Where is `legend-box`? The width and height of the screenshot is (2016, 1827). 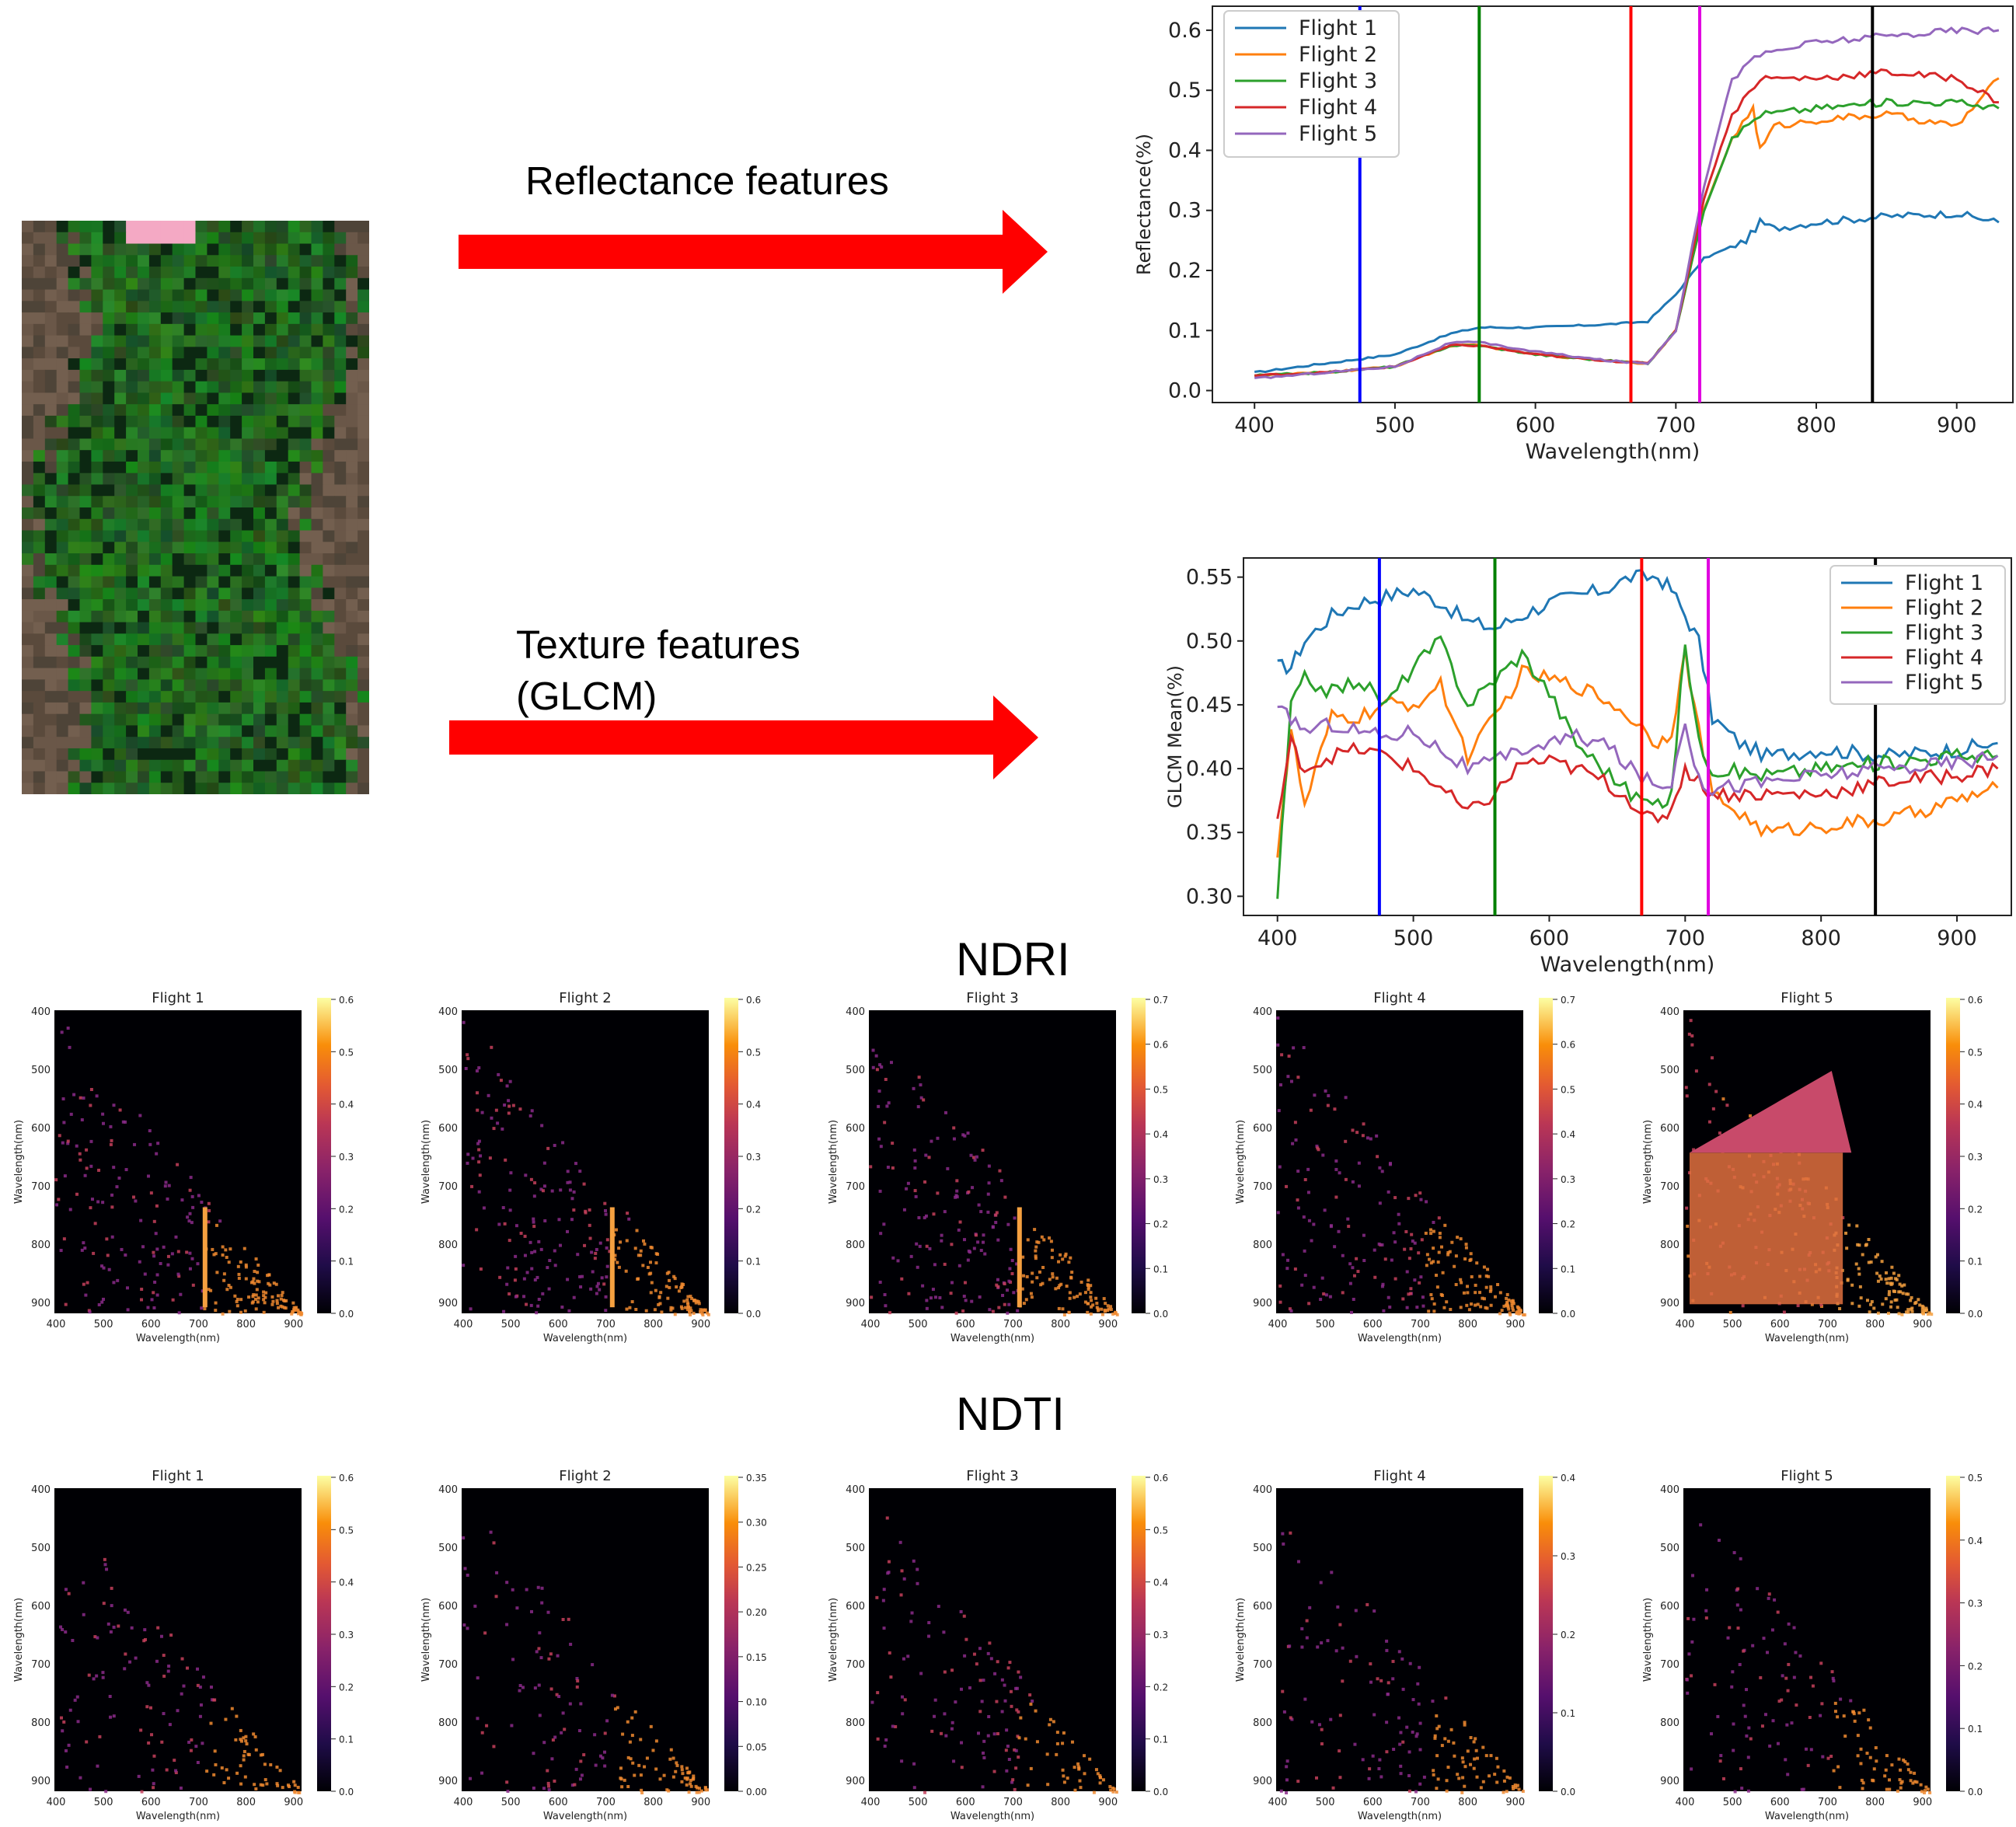 legend-box is located at coordinates (1312, 84).